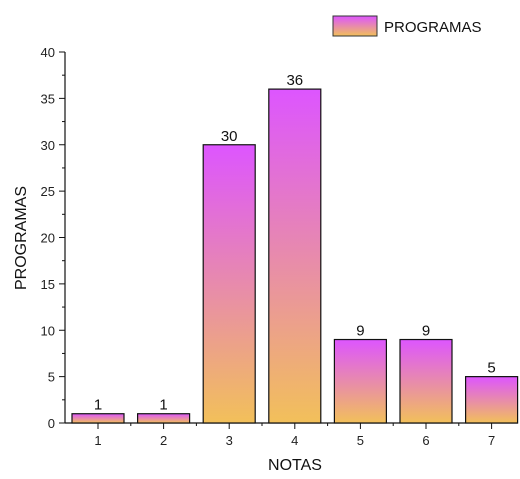 The image size is (520, 479). What do you see at coordinates (229, 136) in the screenshot?
I see `bar-value-label: 30` at bounding box center [229, 136].